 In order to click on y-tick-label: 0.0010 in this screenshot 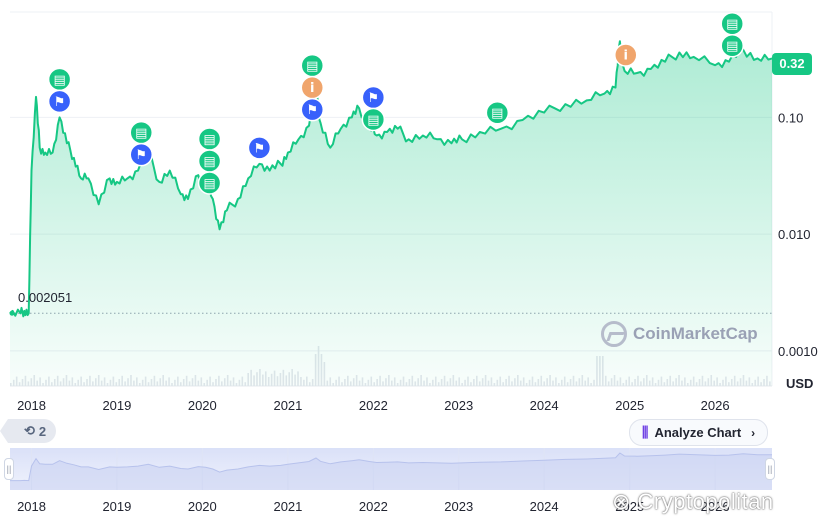, I will do `click(798, 351)`.